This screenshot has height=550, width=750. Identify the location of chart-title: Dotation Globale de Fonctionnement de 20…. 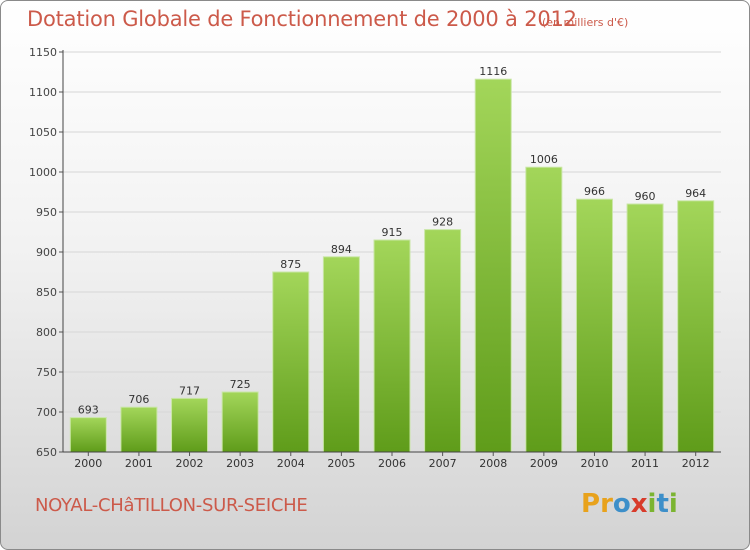
(302, 19).